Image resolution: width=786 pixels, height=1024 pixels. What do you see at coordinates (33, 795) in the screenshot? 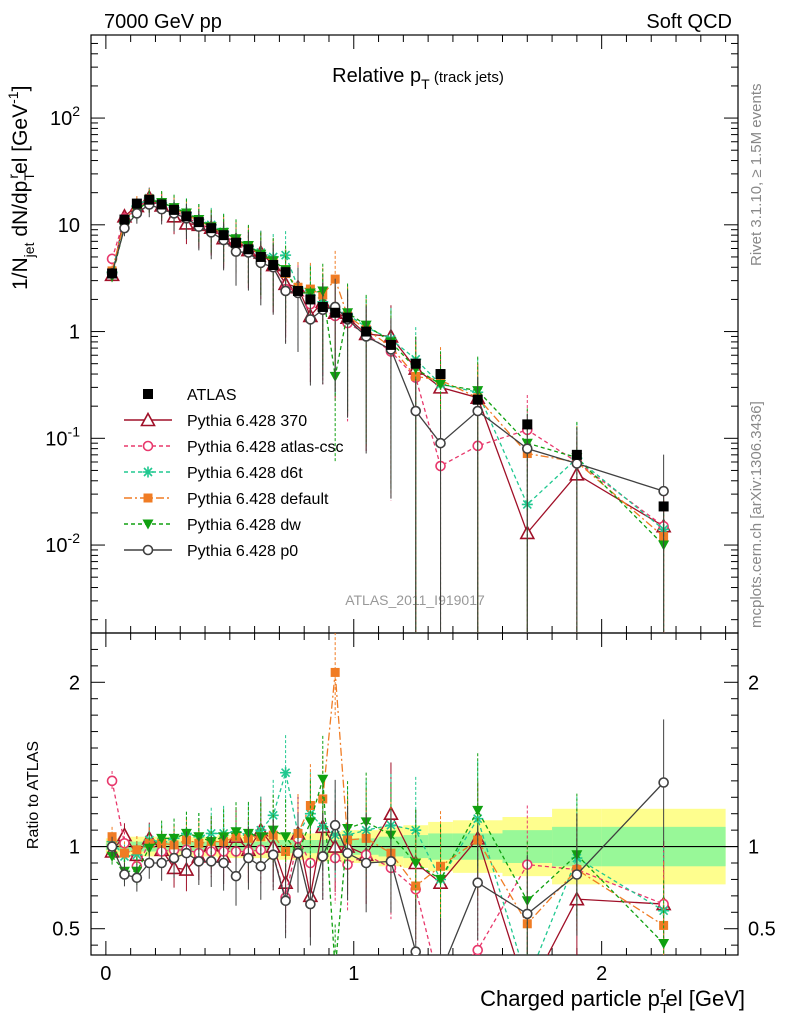
I see `ratio-axis-label: Ratio to ATLAS` at bounding box center [33, 795].